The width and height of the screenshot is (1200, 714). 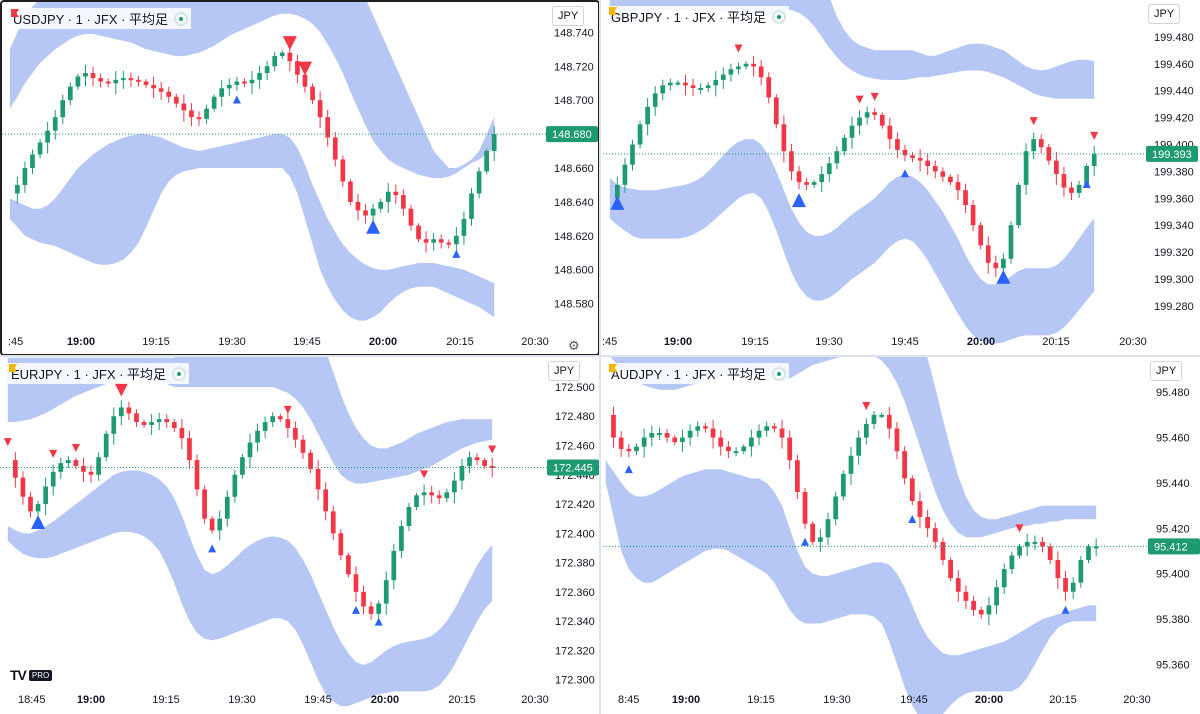 What do you see at coordinates (1174, 119) in the screenshot?
I see `price-axis-label: 199.420` at bounding box center [1174, 119].